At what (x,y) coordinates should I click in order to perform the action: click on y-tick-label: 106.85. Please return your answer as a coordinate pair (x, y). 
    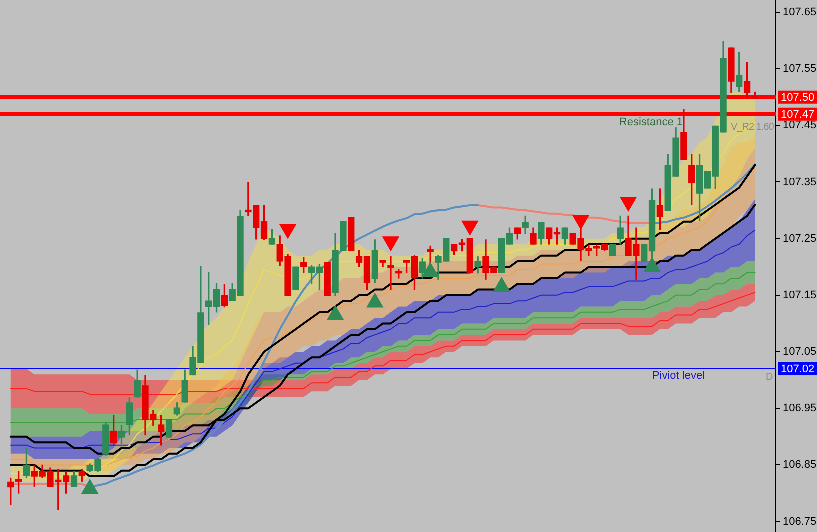
    Looking at the image, I should click on (800, 465).